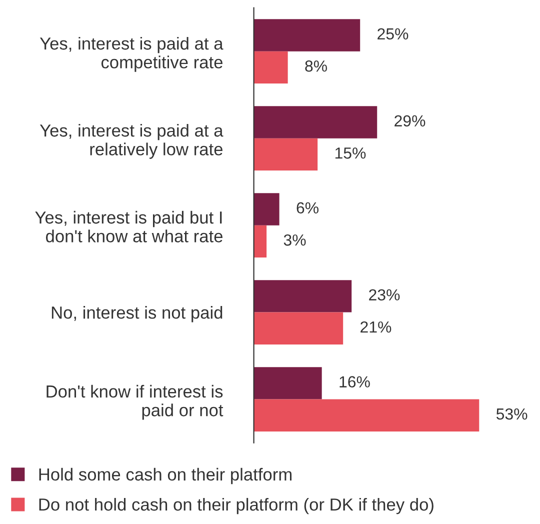  What do you see at coordinates (410, 121) in the screenshot?
I see `data-label: 29%` at bounding box center [410, 121].